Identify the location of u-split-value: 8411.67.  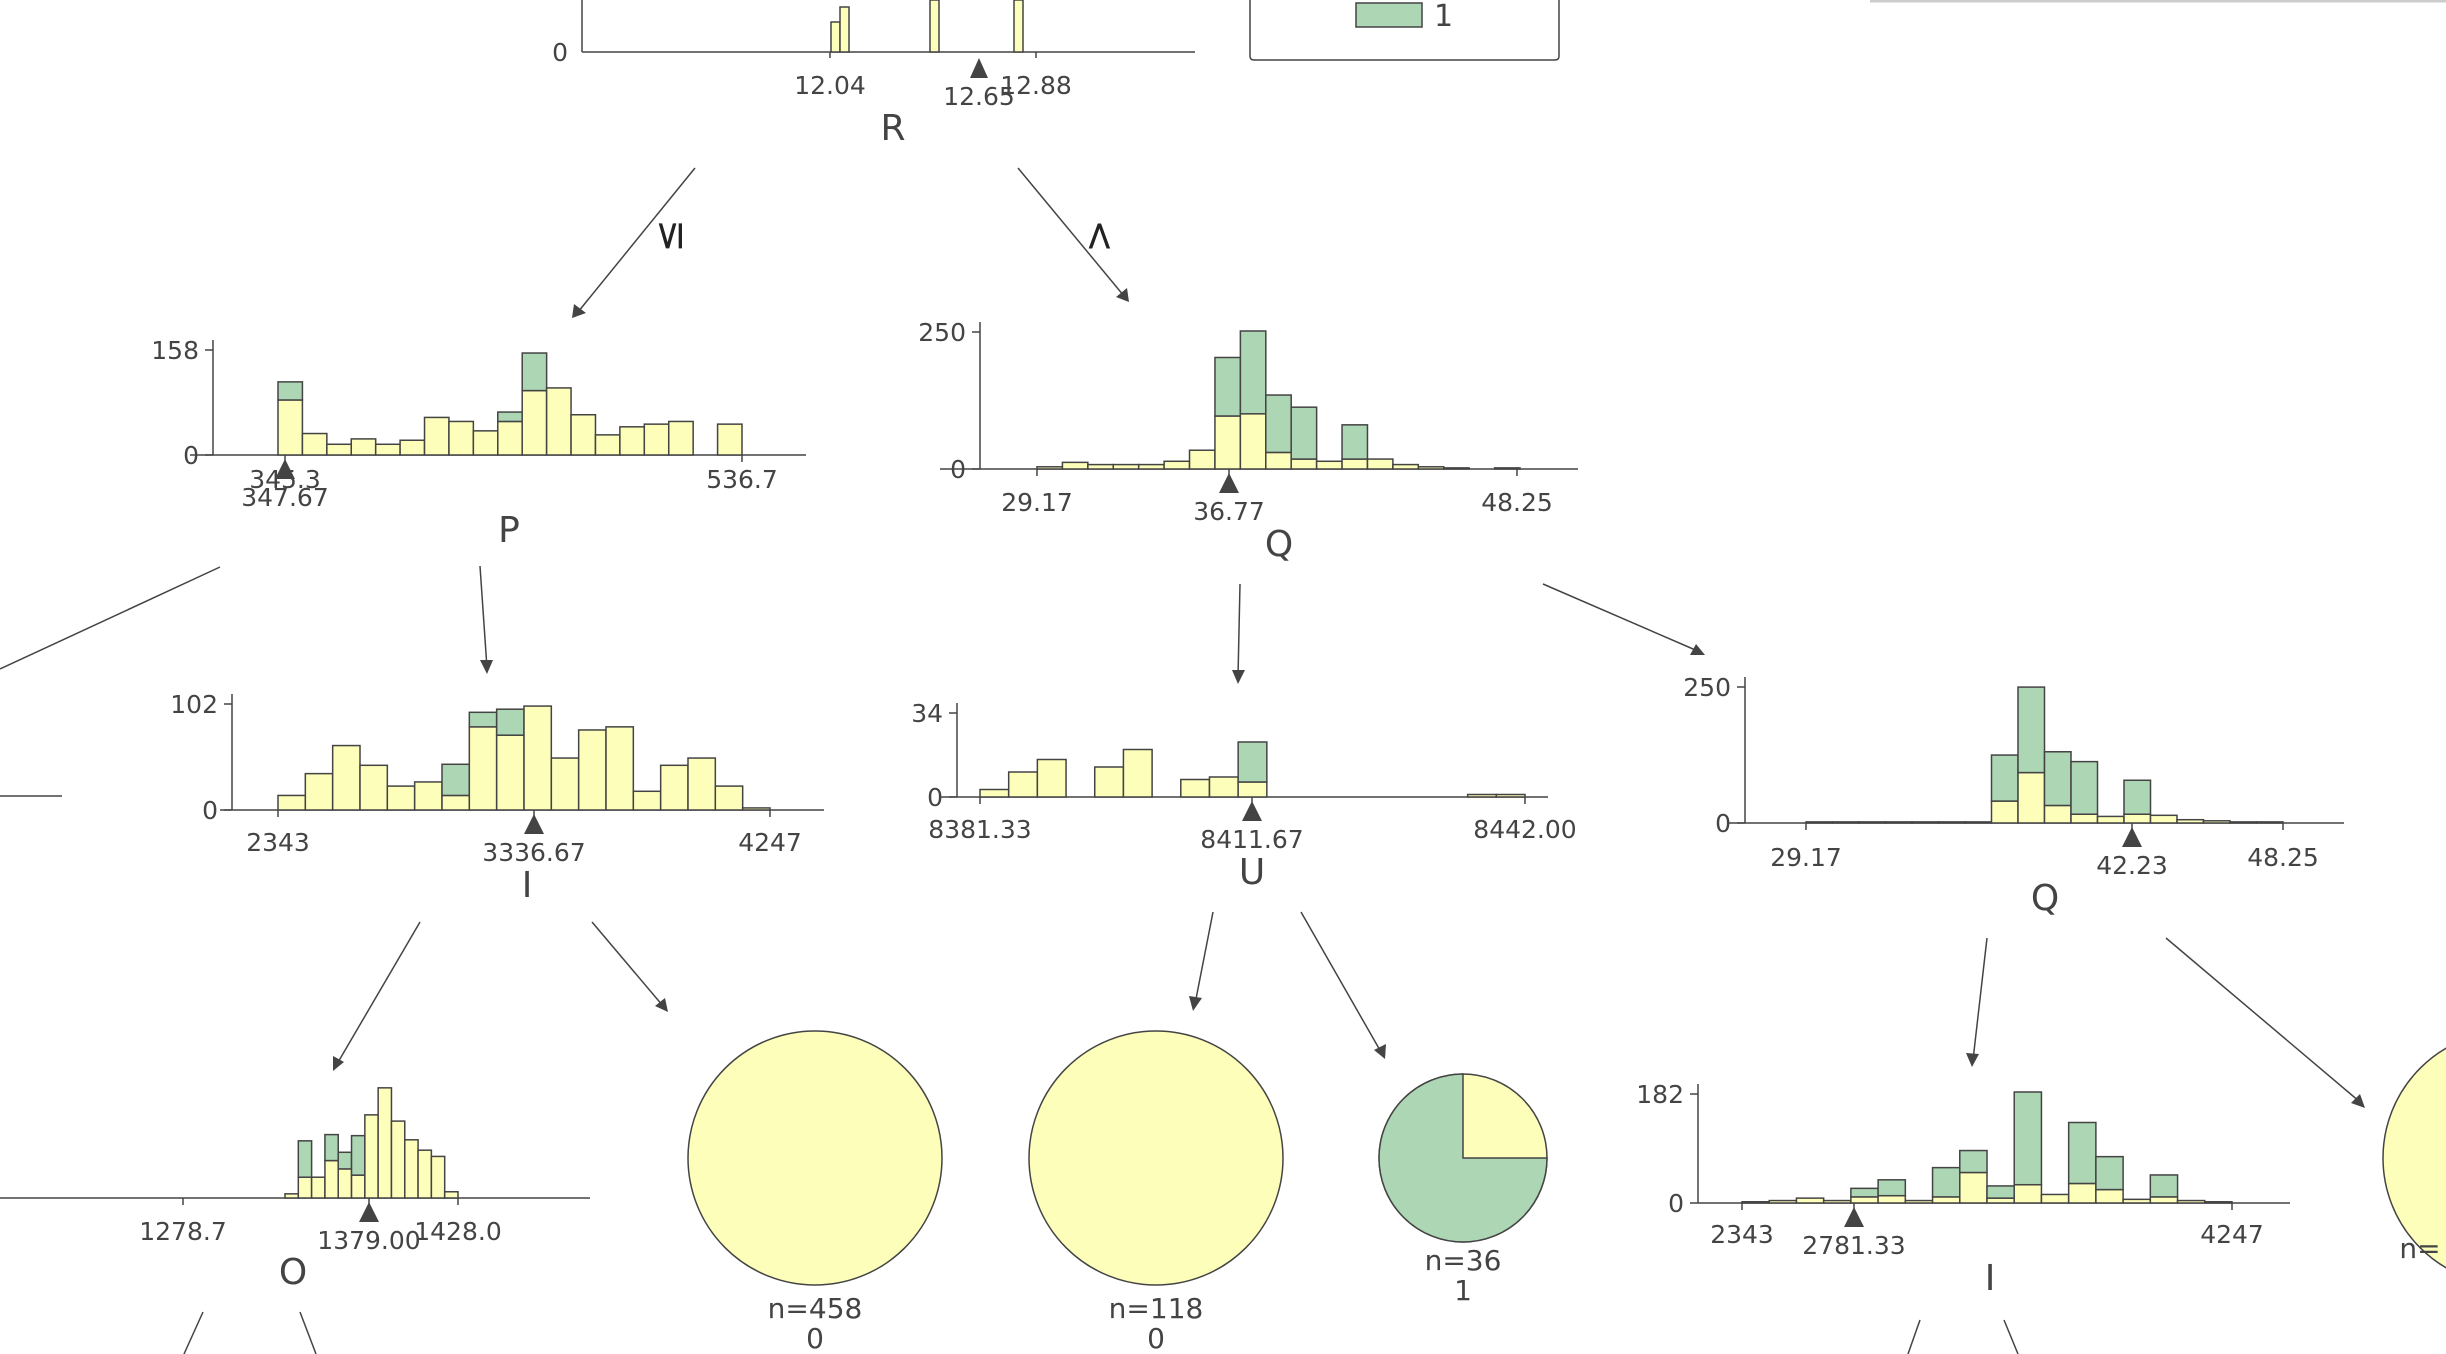
(1251, 839).